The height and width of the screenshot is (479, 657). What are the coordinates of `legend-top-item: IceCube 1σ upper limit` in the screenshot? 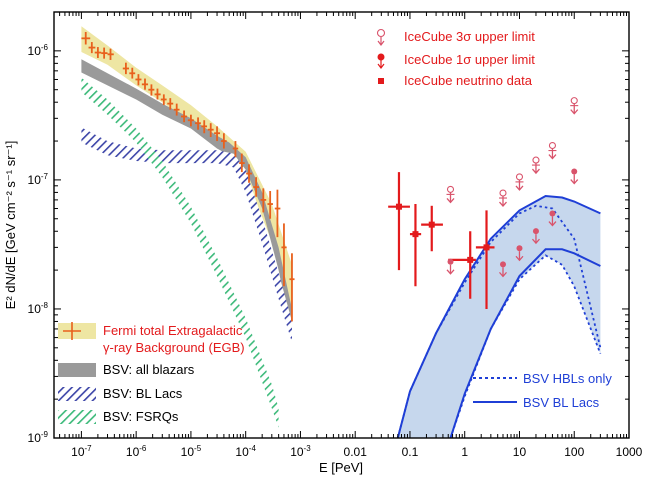 It's located at (456, 60).